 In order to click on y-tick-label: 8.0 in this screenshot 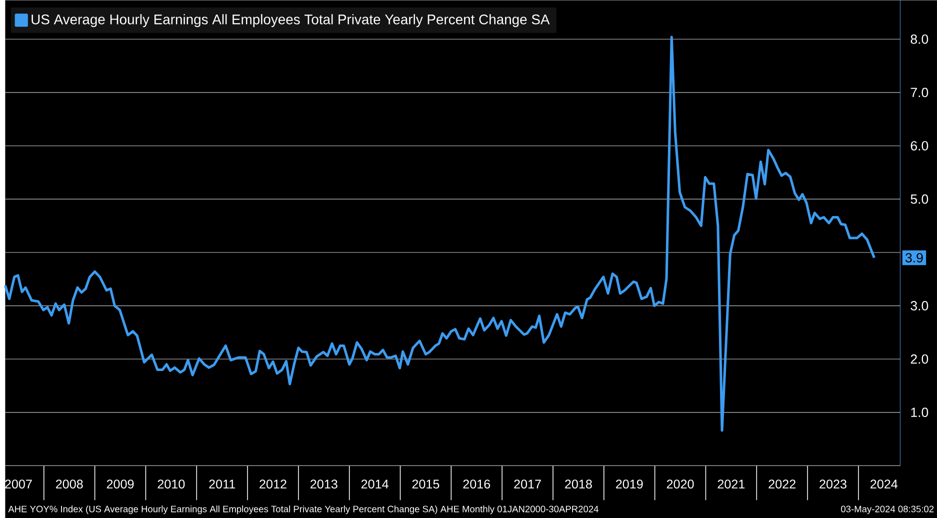, I will do `click(919, 39)`.